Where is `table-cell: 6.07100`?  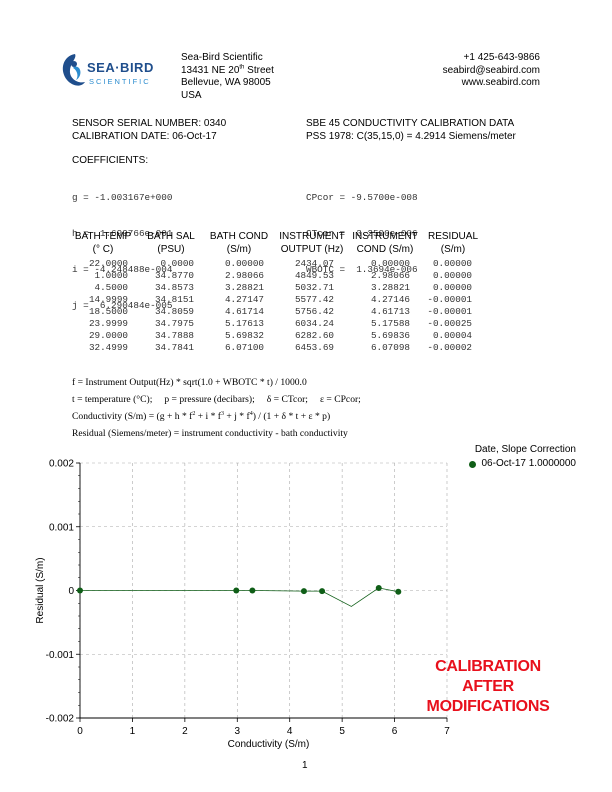 table-cell: 6.07100 is located at coordinates (244, 347).